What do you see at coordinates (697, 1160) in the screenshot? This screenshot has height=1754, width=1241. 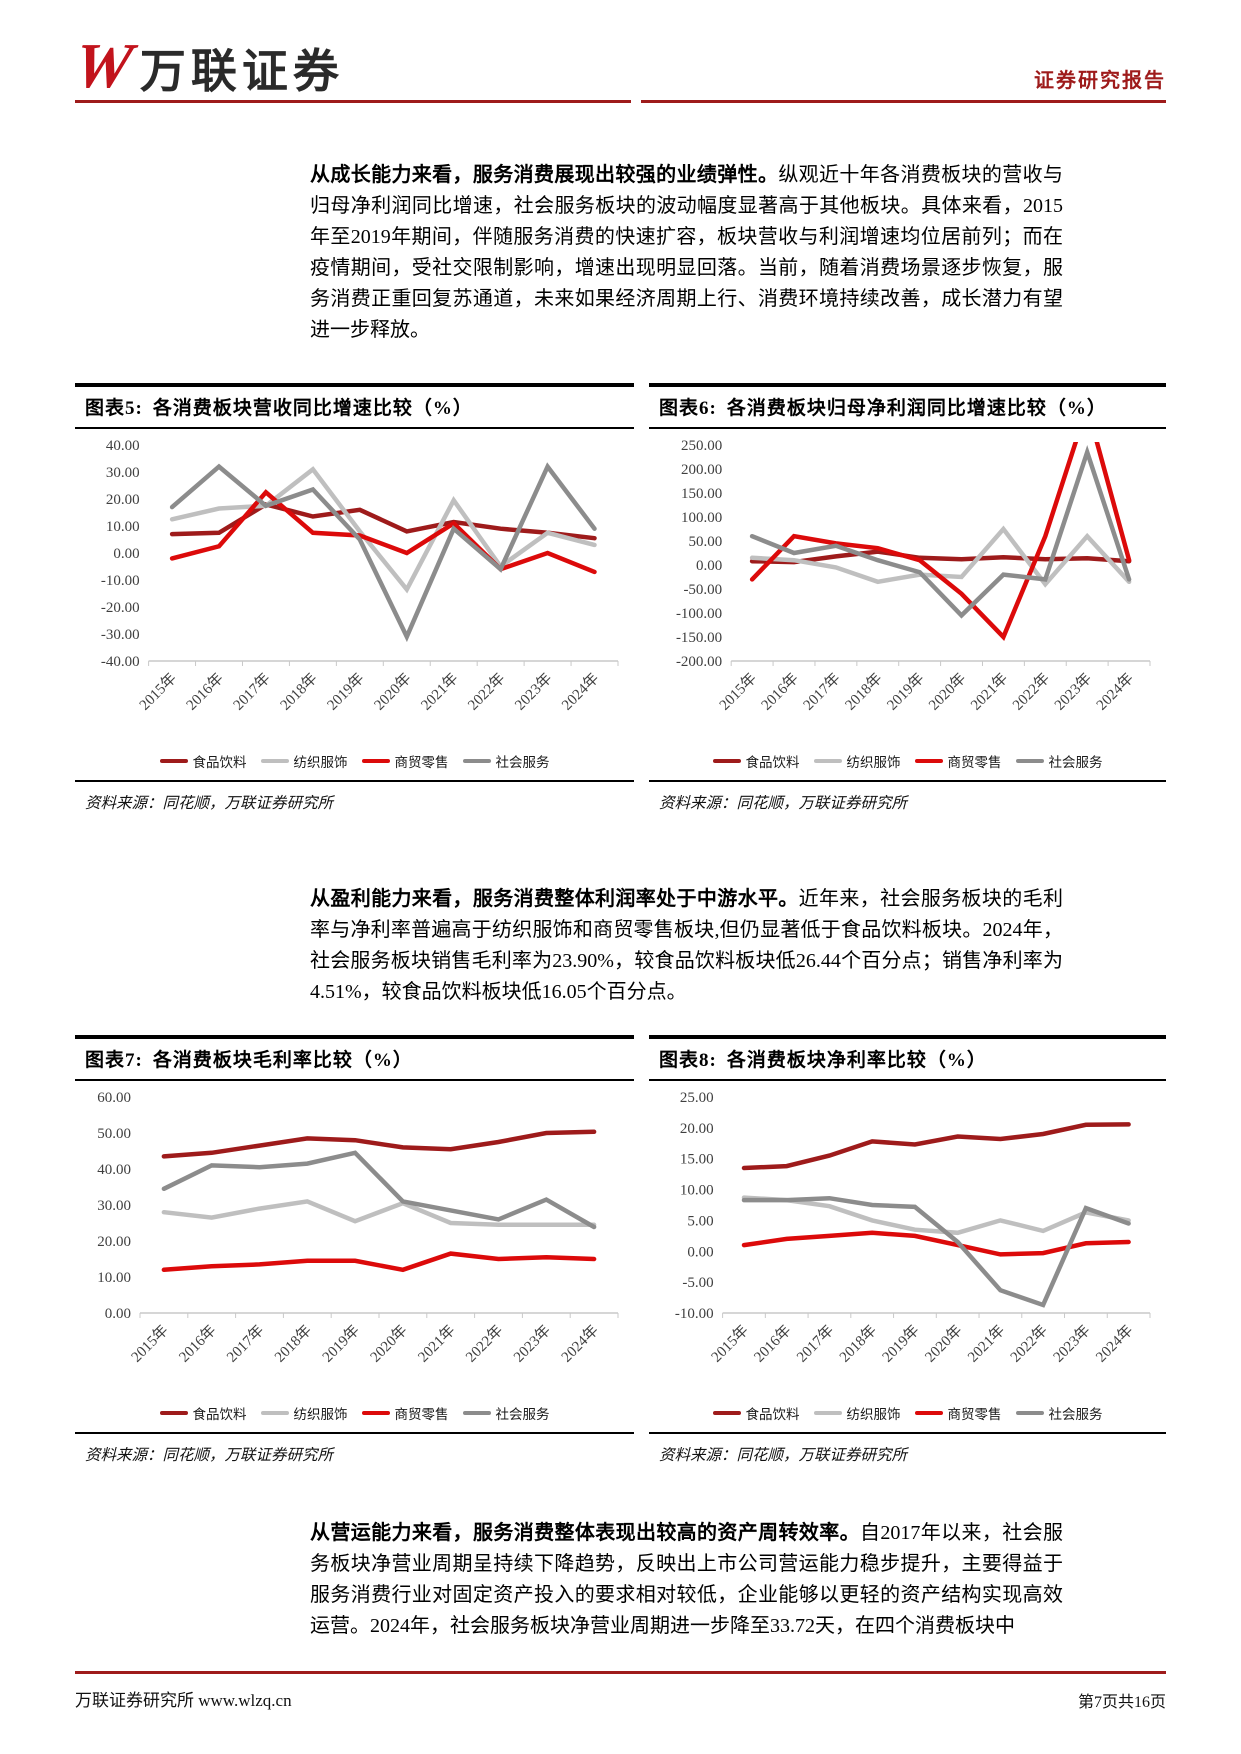 I see `svg-text: 15.00` at bounding box center [697, 1160].